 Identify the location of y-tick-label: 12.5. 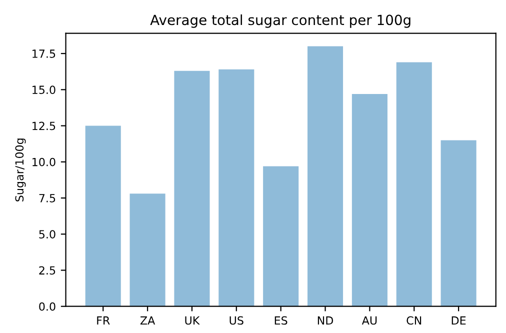
(44, 126).